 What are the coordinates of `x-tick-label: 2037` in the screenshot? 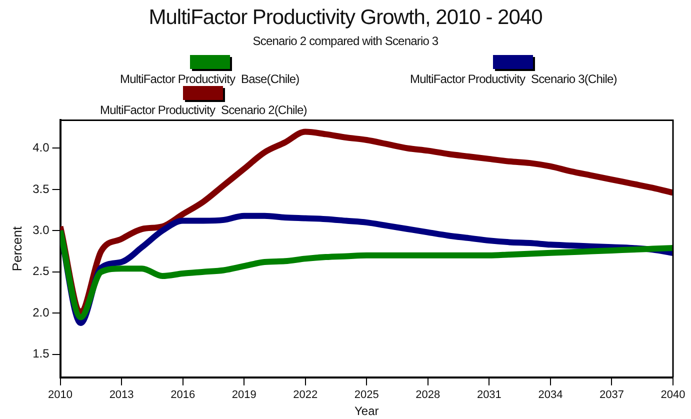 It's located at (611, 395).